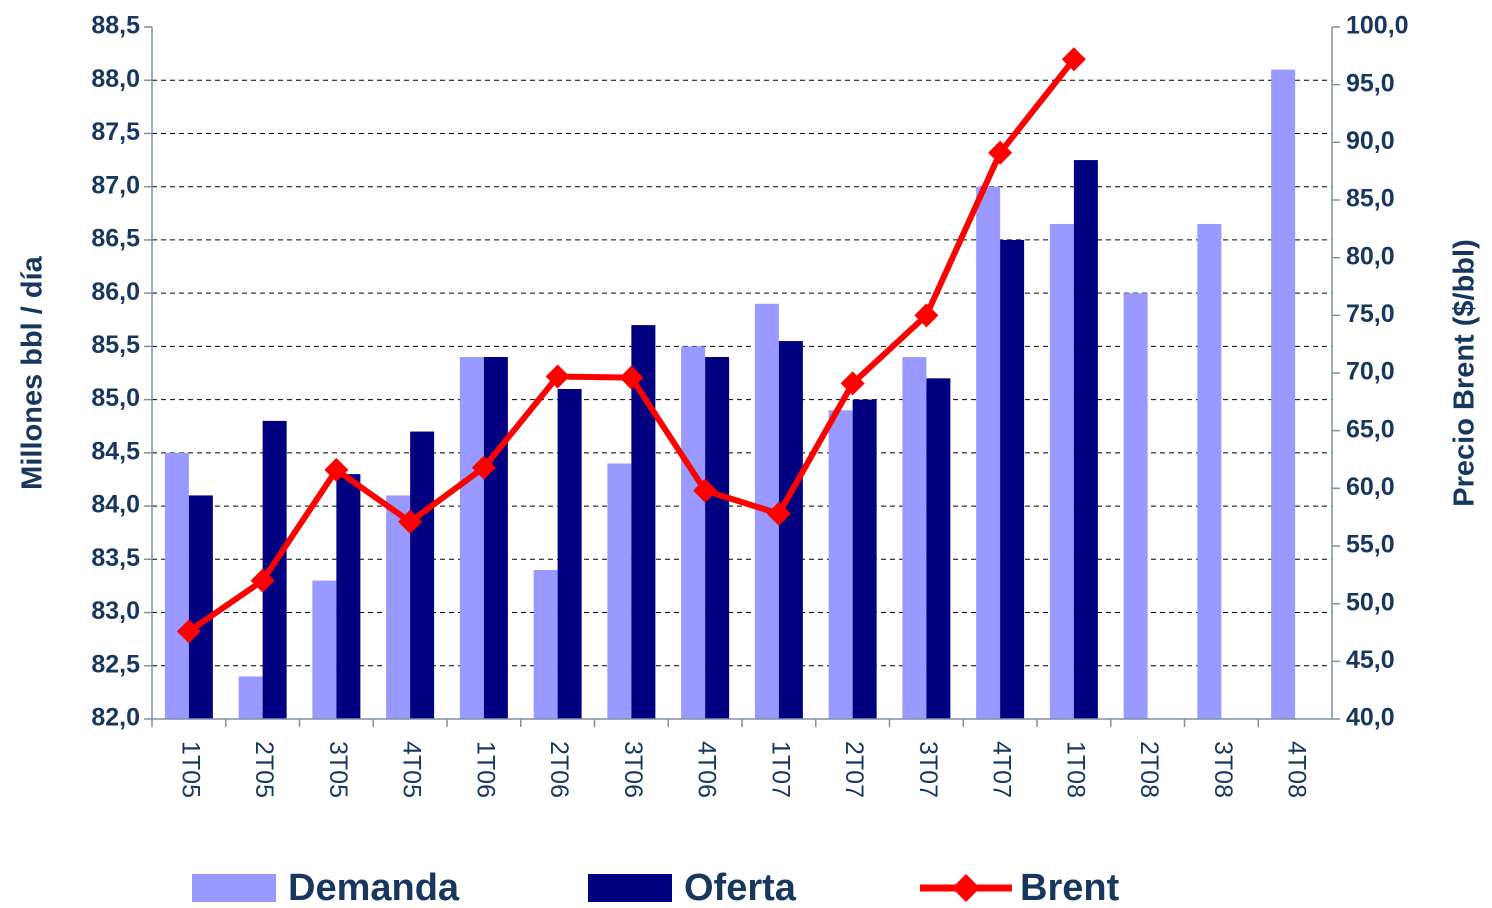 The width and height of the screenshot is (1492, 908). Describe the element at coordinates (1370, 314) in the screenshot. I see `y2-tick-label: 75,0` at that location.